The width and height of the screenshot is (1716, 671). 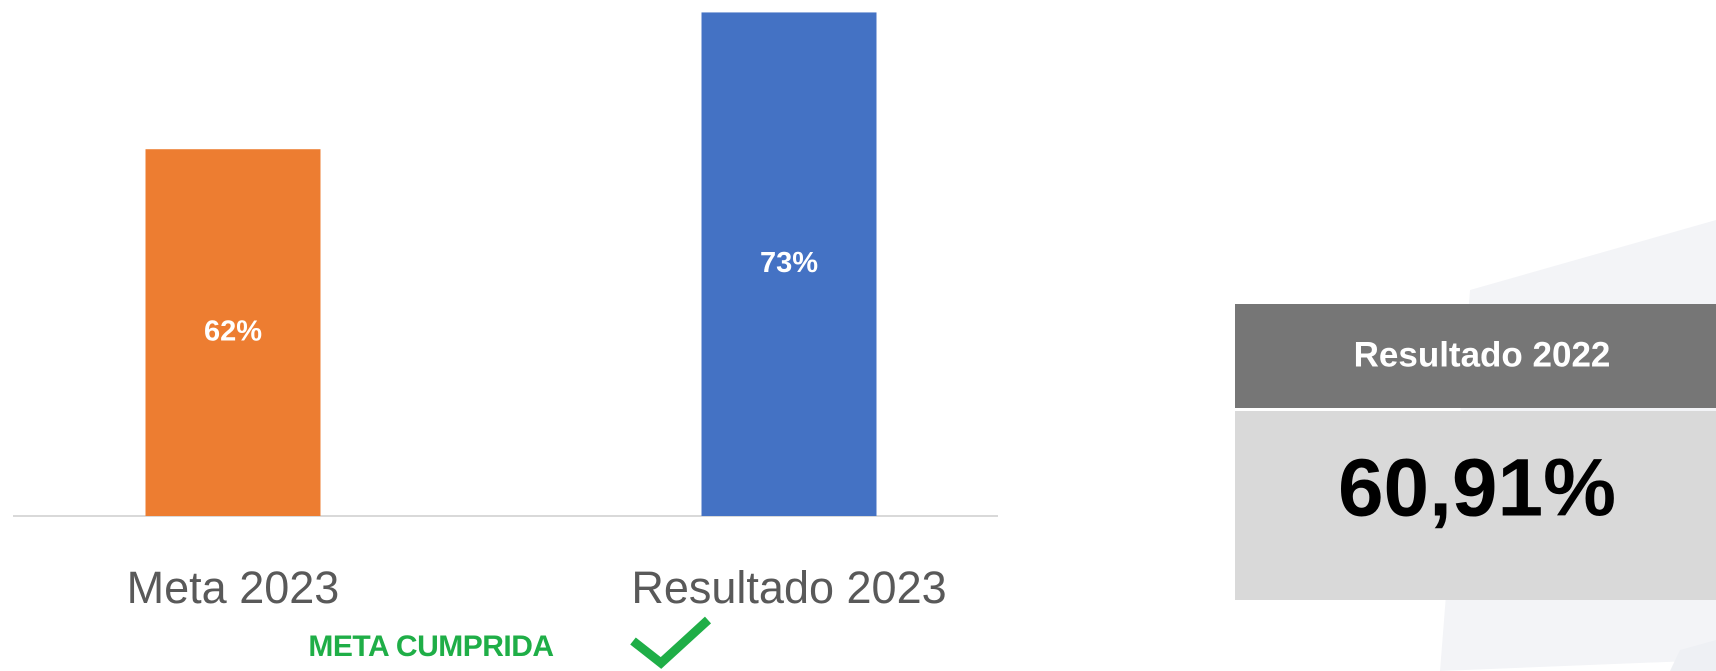 What do you see at coordinates (1693, 655) in the screenshot?
I see `background-shape` at bounding box center [1693, 655].